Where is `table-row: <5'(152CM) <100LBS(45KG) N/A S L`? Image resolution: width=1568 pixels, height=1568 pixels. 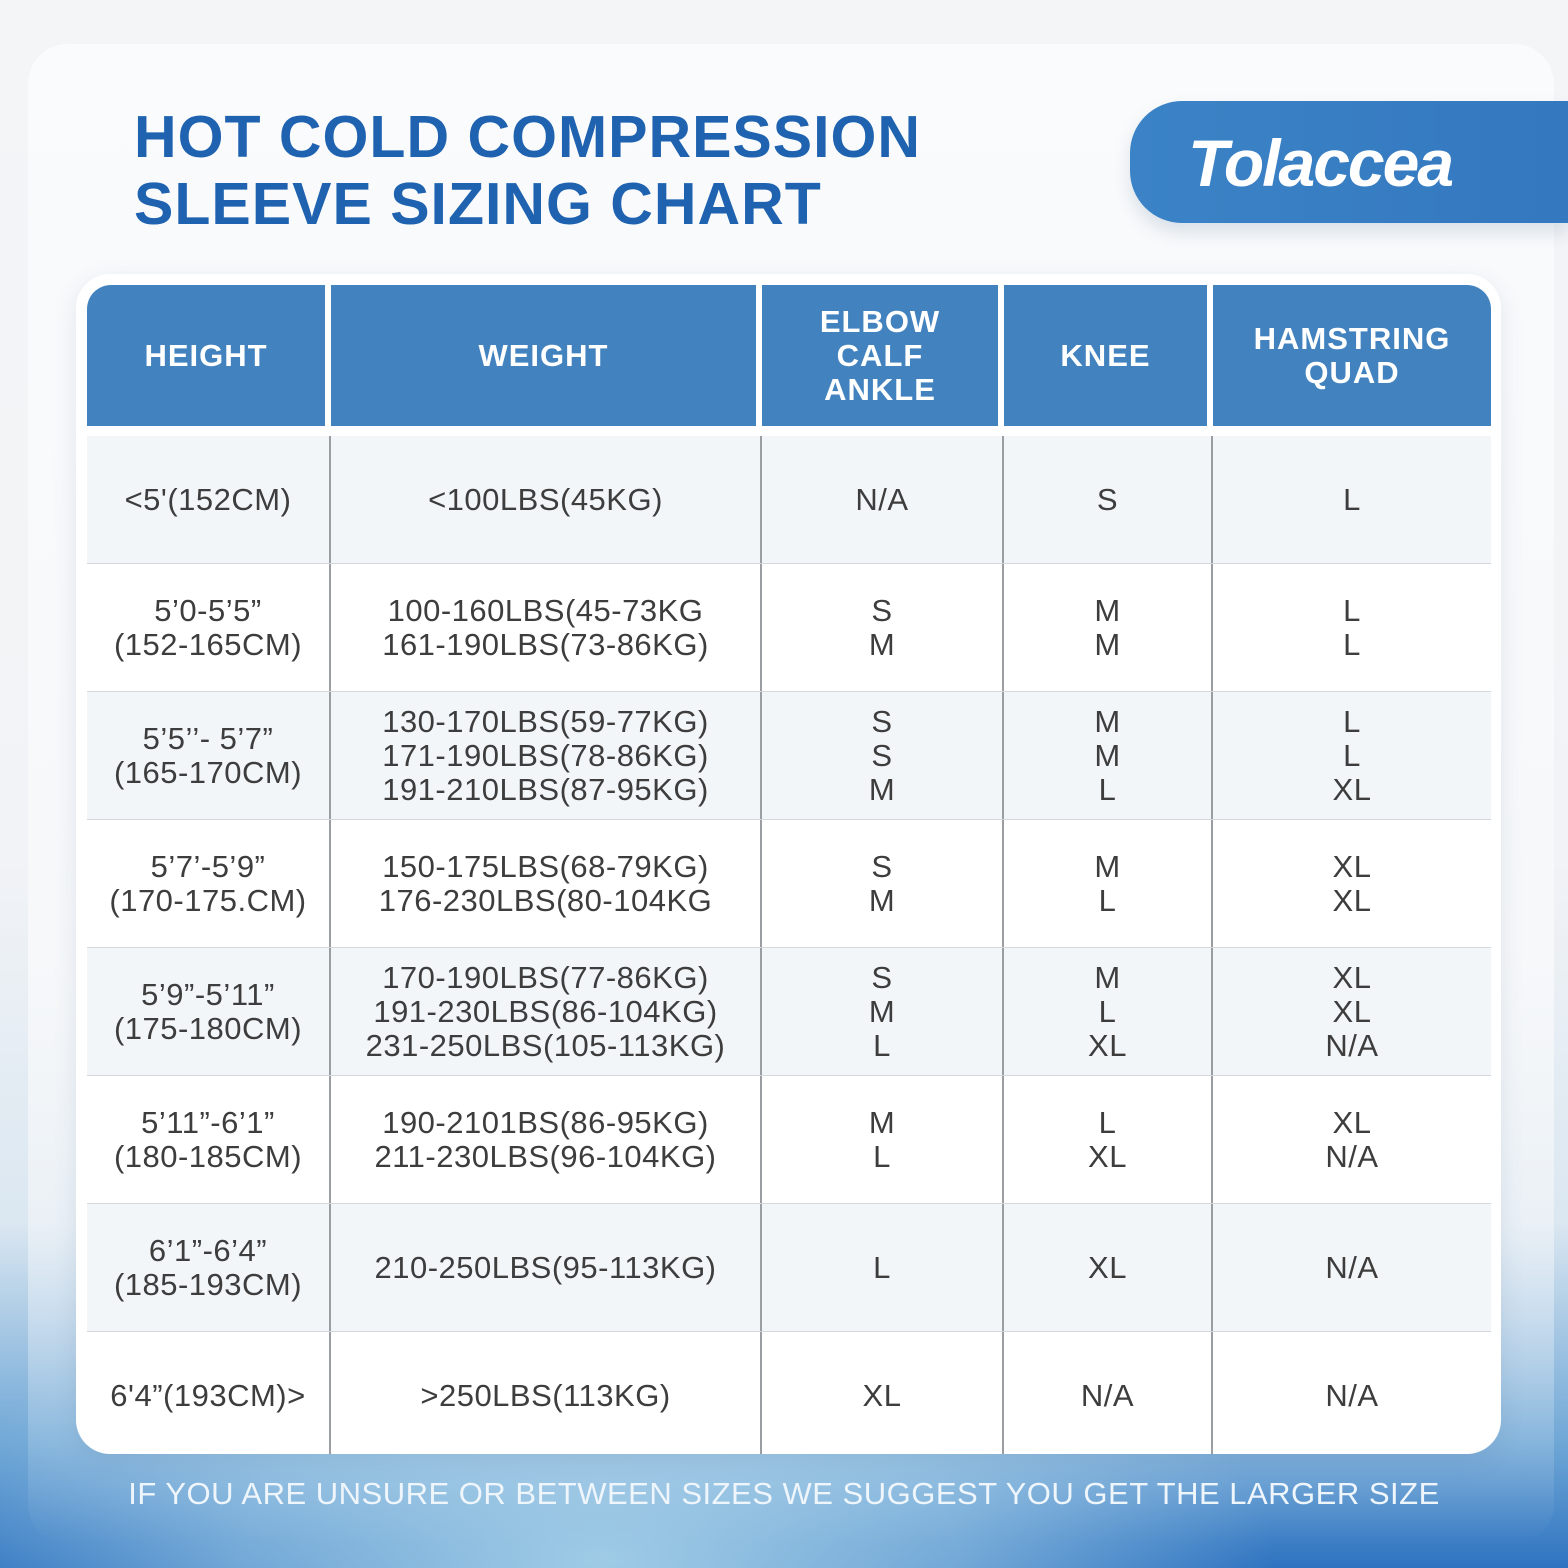
table-row: <5'(152CM) <100LBS(45KG) N/A S L is located at coordinates (789, 500).